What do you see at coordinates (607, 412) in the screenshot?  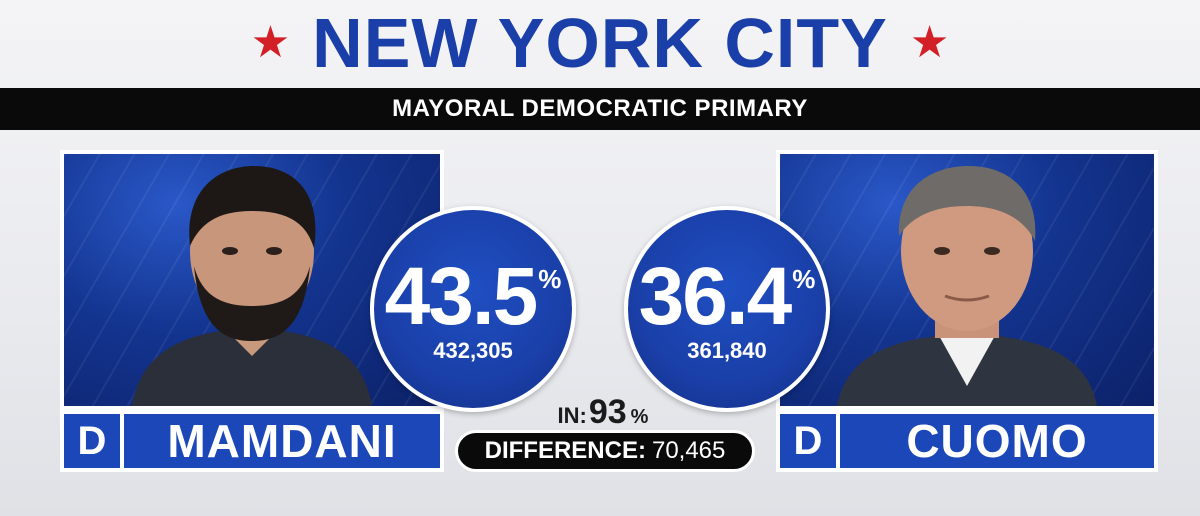 I see `reporting-value: 93` at bounding box center [607, 412].